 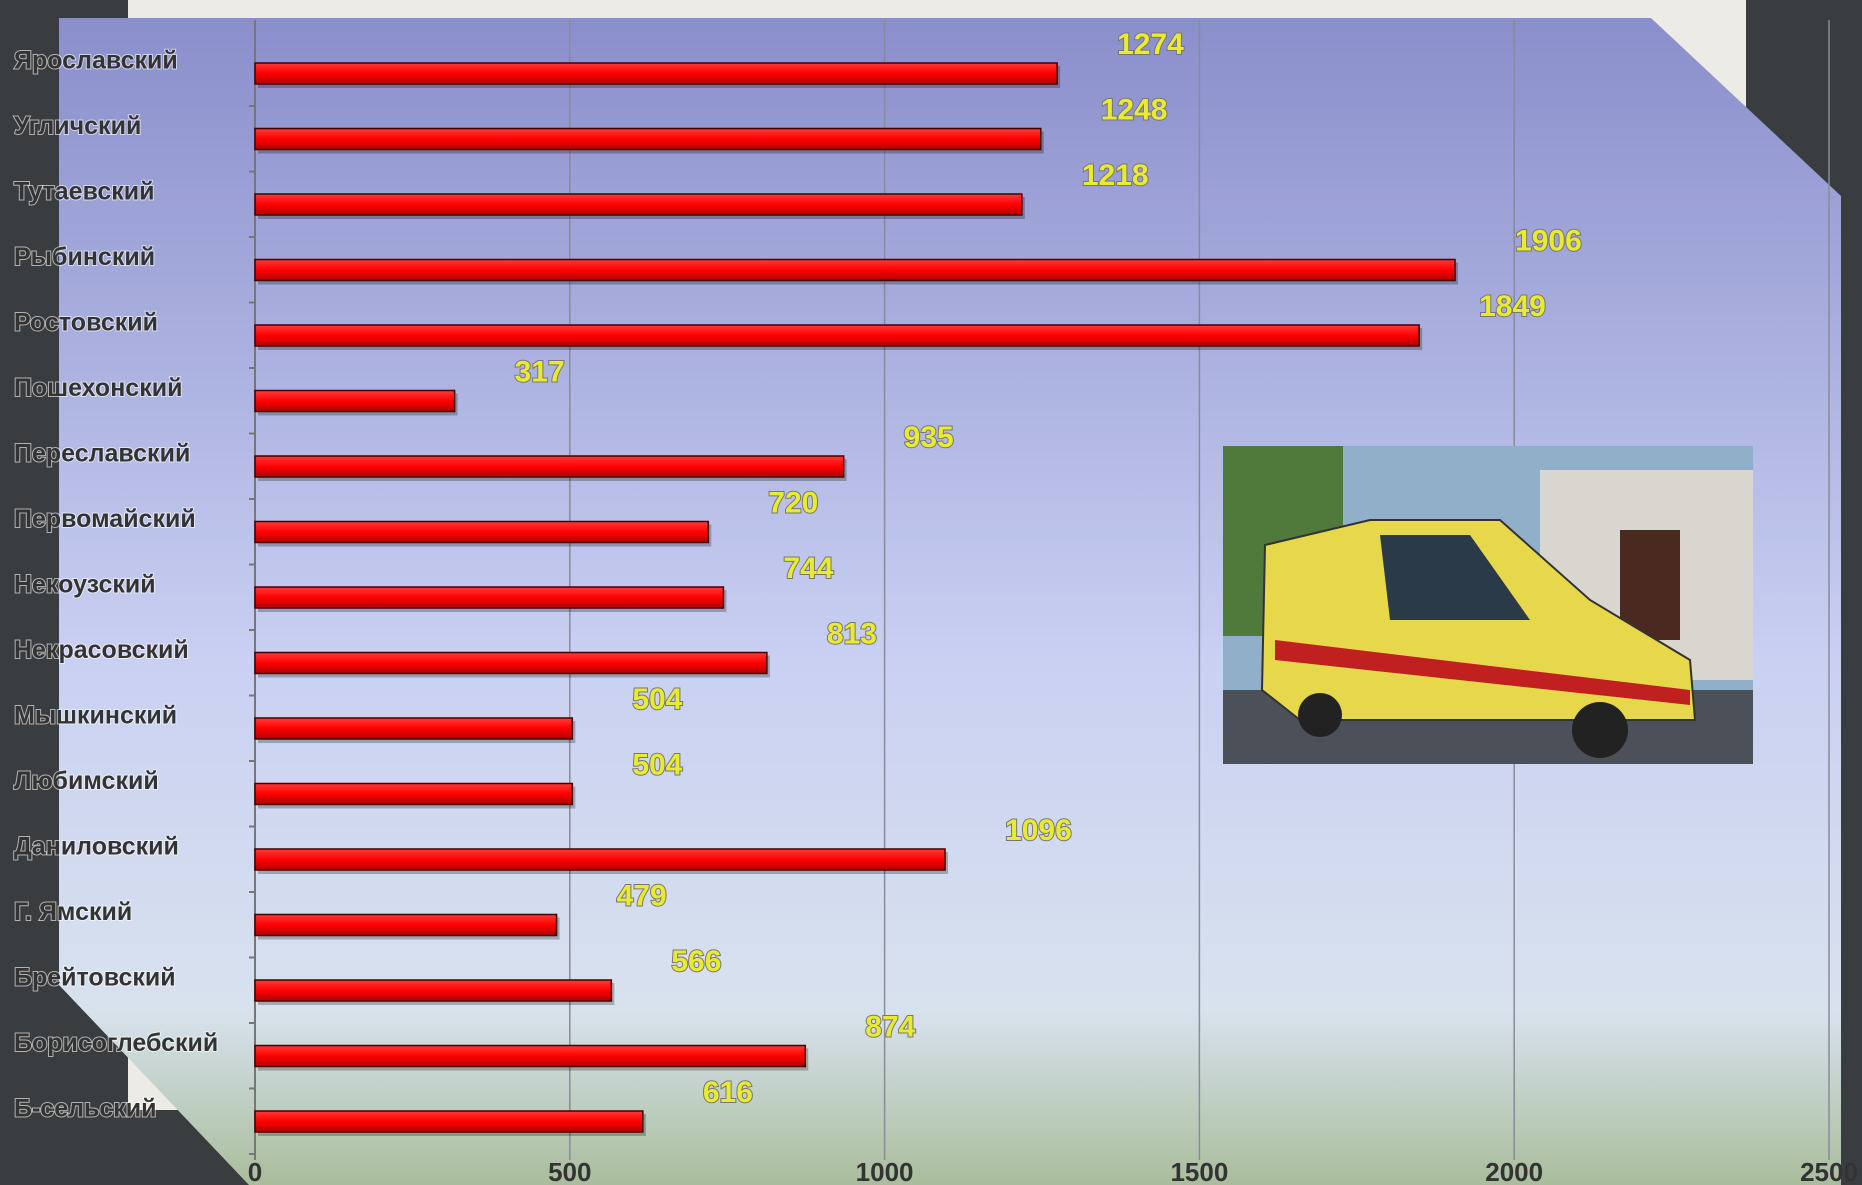 What do you see at coordinates (95, 716) in the screenshot?
I see `y-tick-label: Мышкинский` at bounding box center [95, 716].